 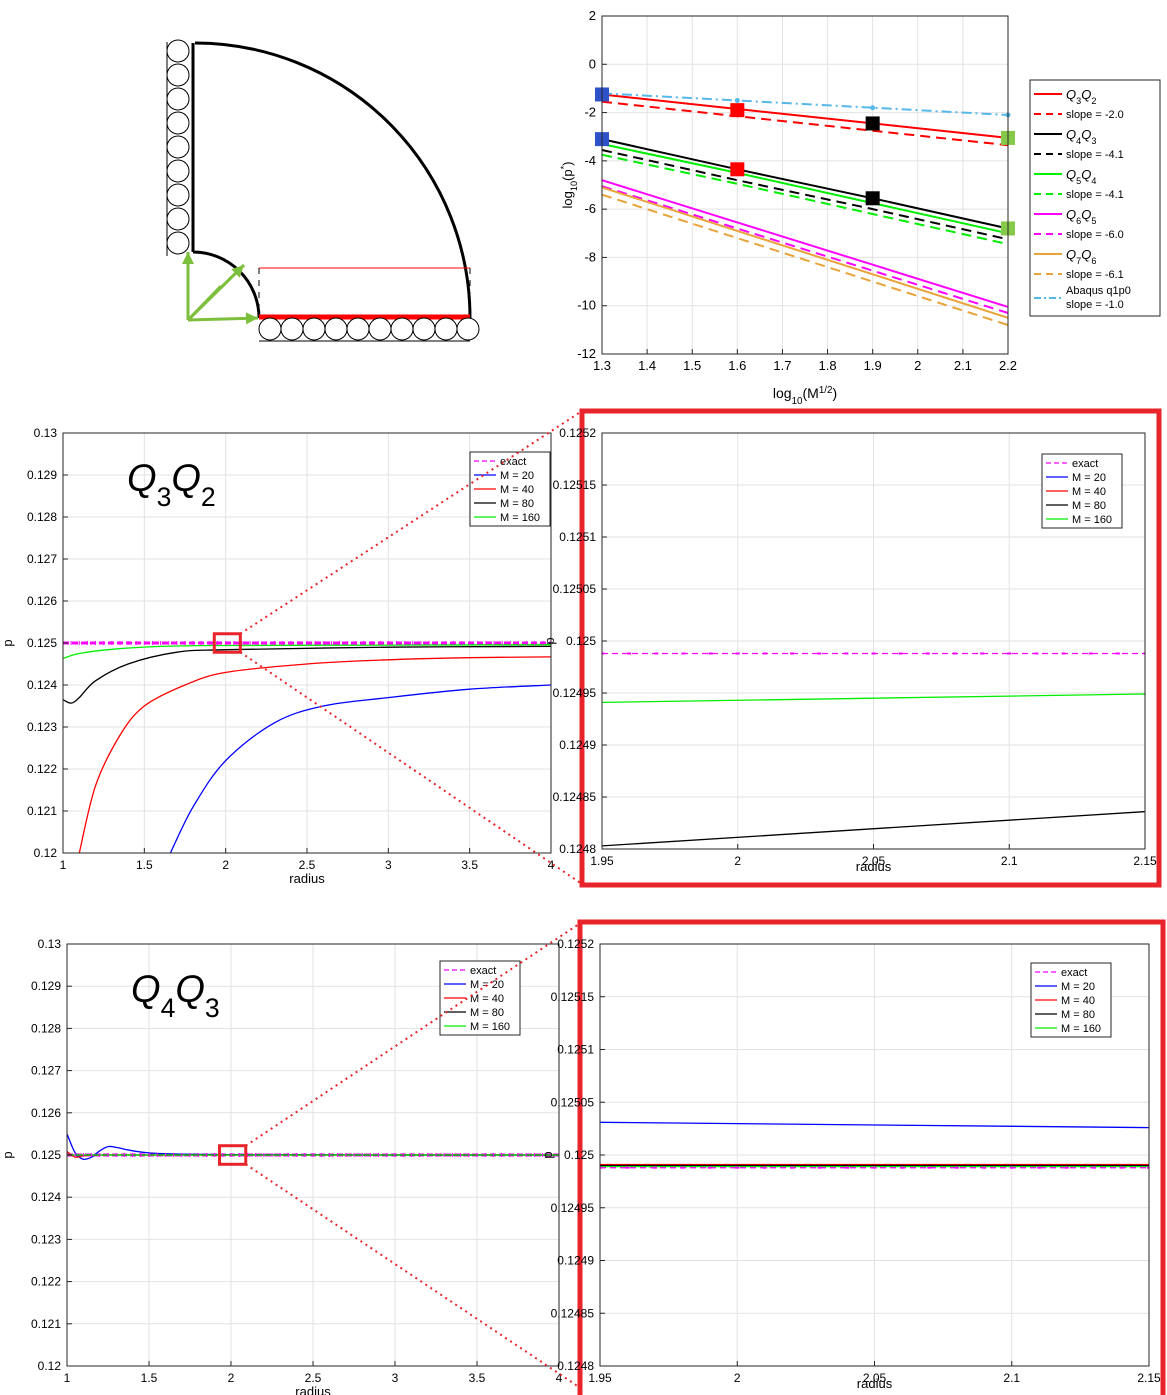 I want to click on conv-legend-label-part: 5, so click(x=1093, y=221).